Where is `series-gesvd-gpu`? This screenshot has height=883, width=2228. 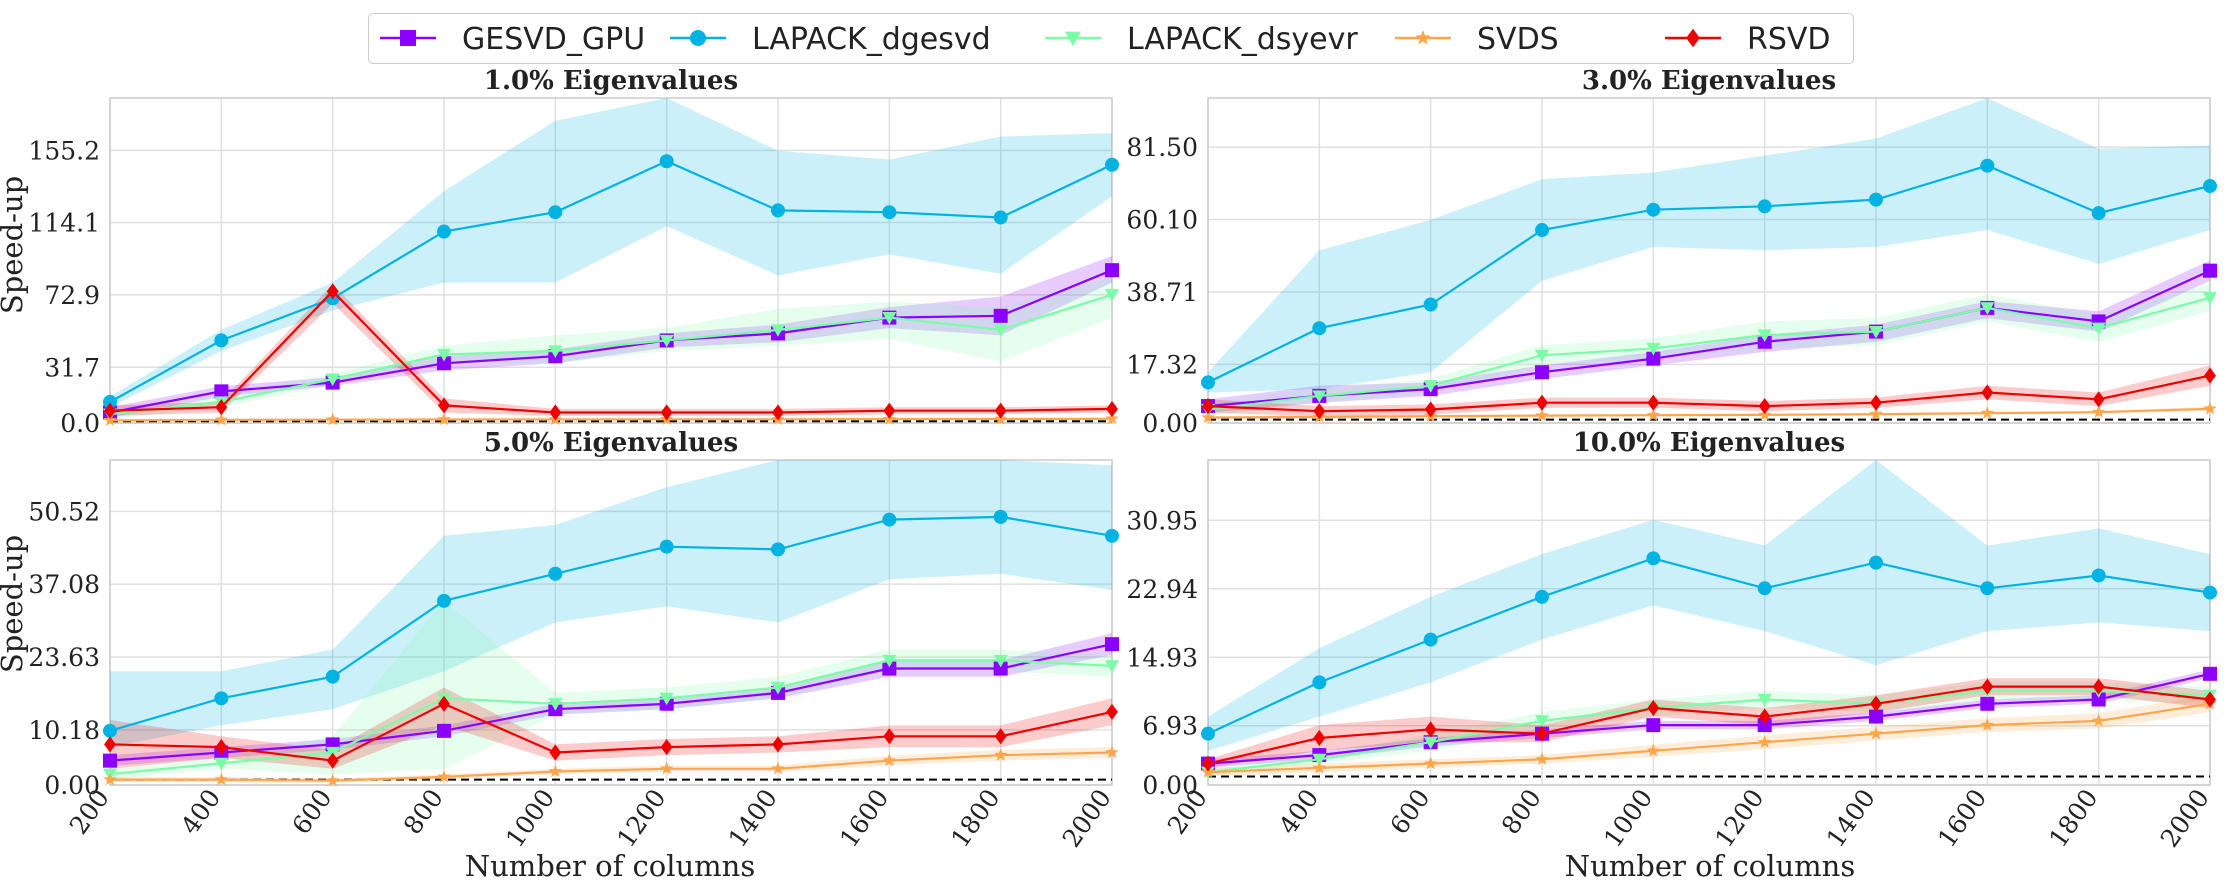
series-gesvd-gpu is located at coordinates (611, 341).